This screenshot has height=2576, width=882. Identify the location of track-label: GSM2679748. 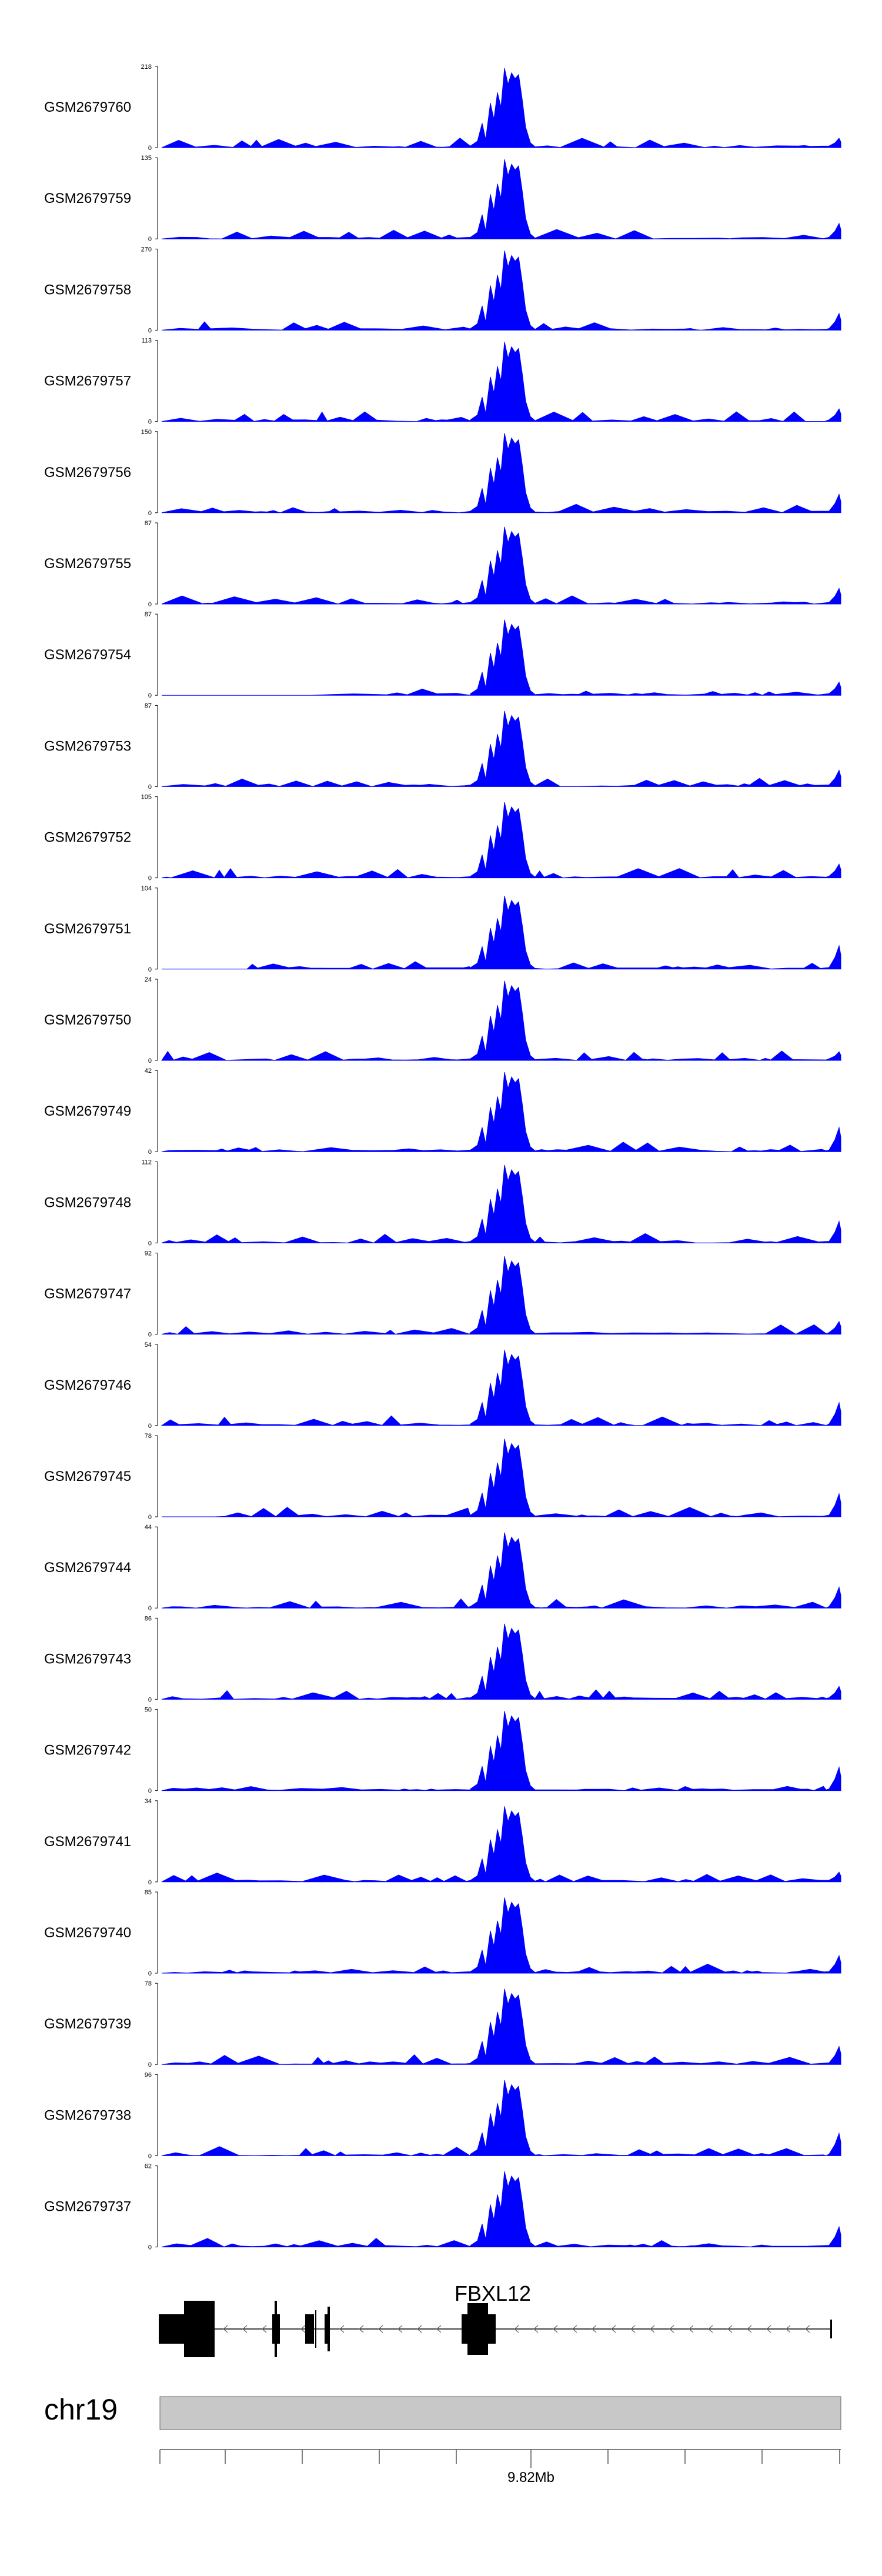
(87, 1202).